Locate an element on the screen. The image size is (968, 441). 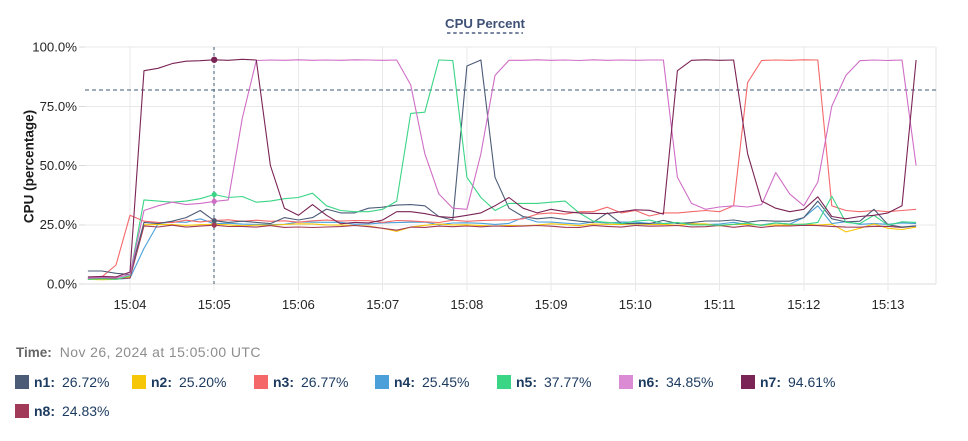
svg-text: 15:06 is located at coordinates (298, 304).